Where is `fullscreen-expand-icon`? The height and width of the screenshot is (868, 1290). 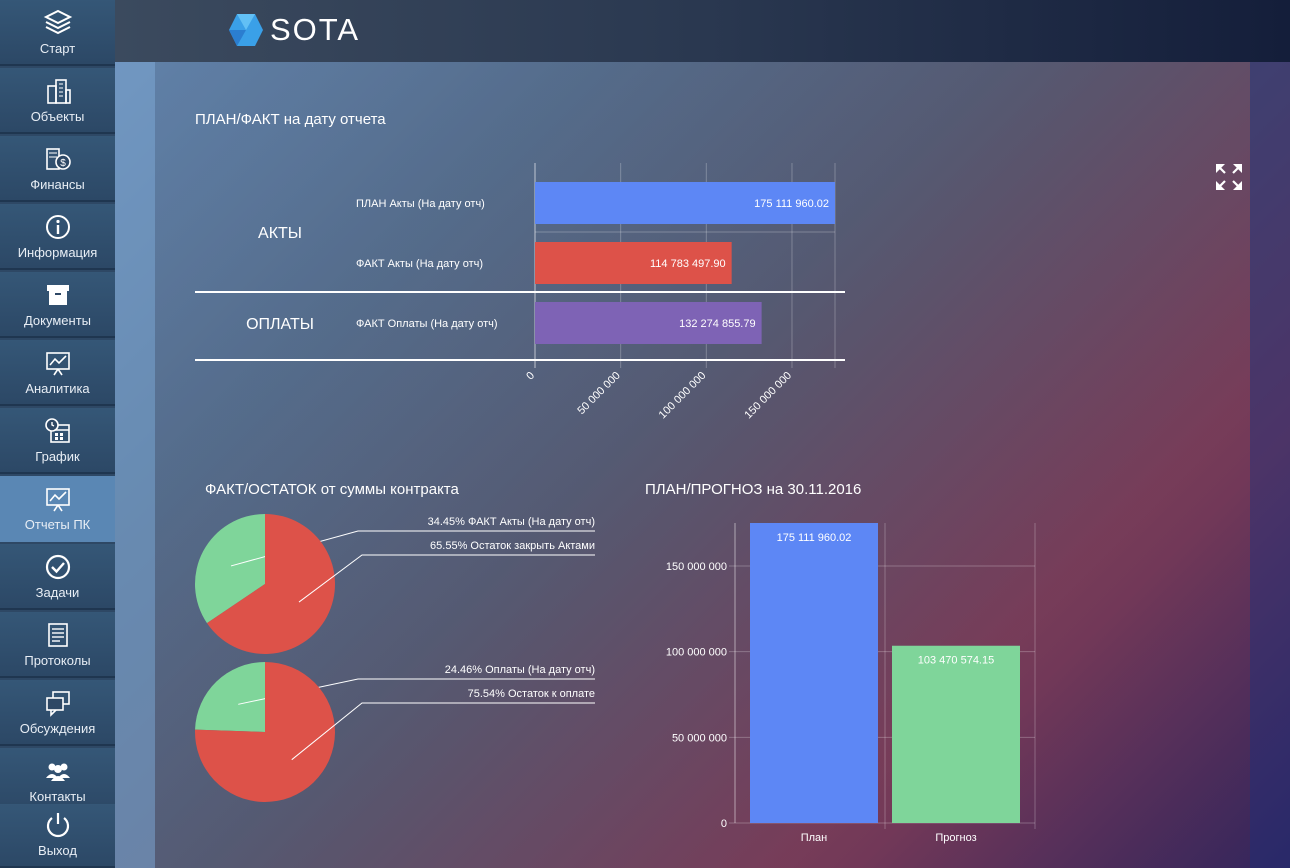
fullscreen-expand-icon is located at coordinates (1229, 177).